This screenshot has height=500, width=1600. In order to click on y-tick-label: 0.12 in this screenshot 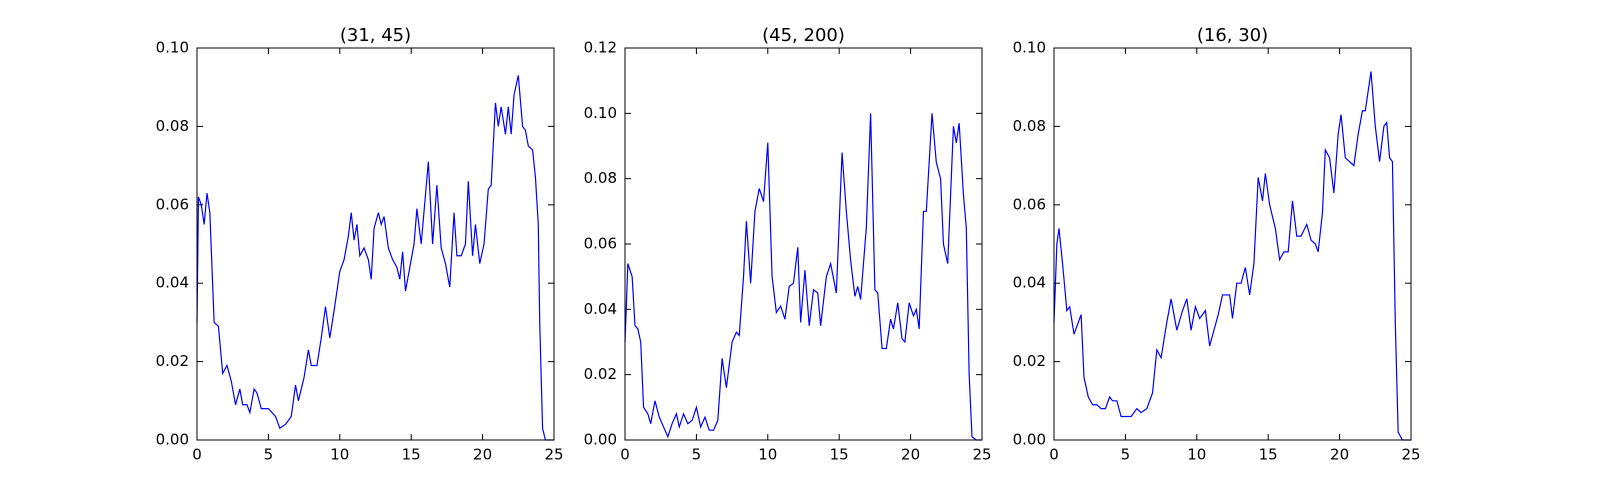, I will do `click(600, 48)`.